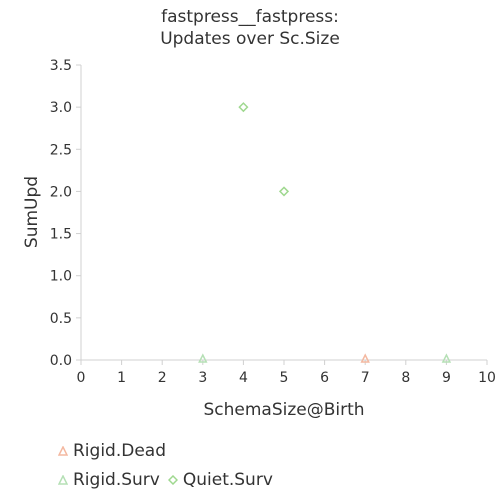  I want to click on legend-row: Rigid.Dead, so click(169, 450).